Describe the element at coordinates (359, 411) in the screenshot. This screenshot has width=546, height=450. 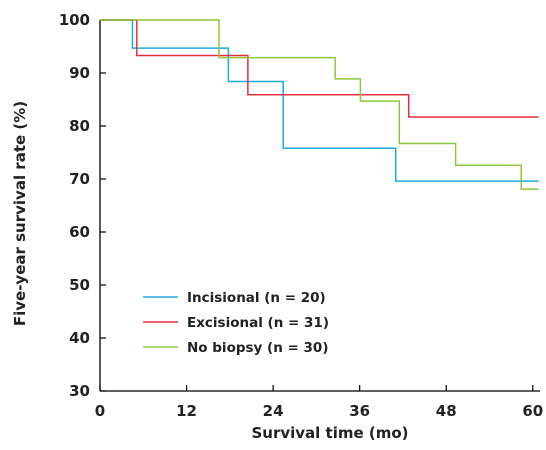
I see `x-tick-label: 36` at that location.